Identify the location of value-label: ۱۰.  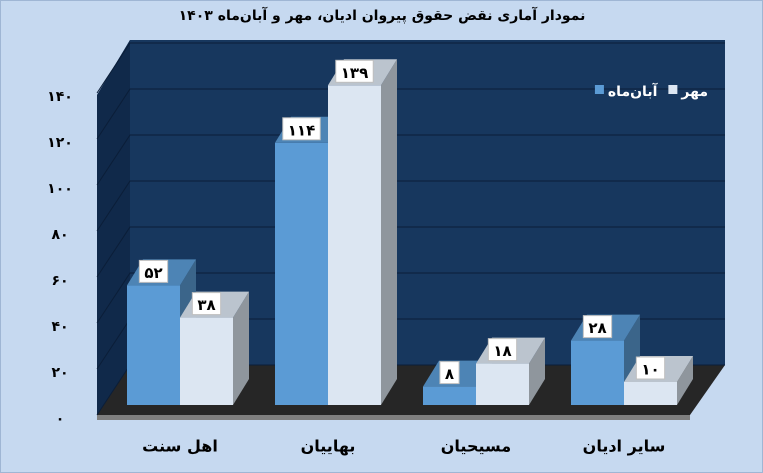
(650, 370).